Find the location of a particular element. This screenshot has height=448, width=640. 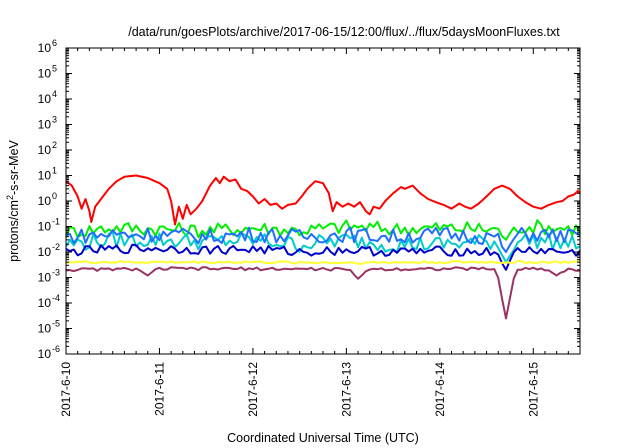

y-tick-label: 10⁵ is located at coordinates (47, 72).